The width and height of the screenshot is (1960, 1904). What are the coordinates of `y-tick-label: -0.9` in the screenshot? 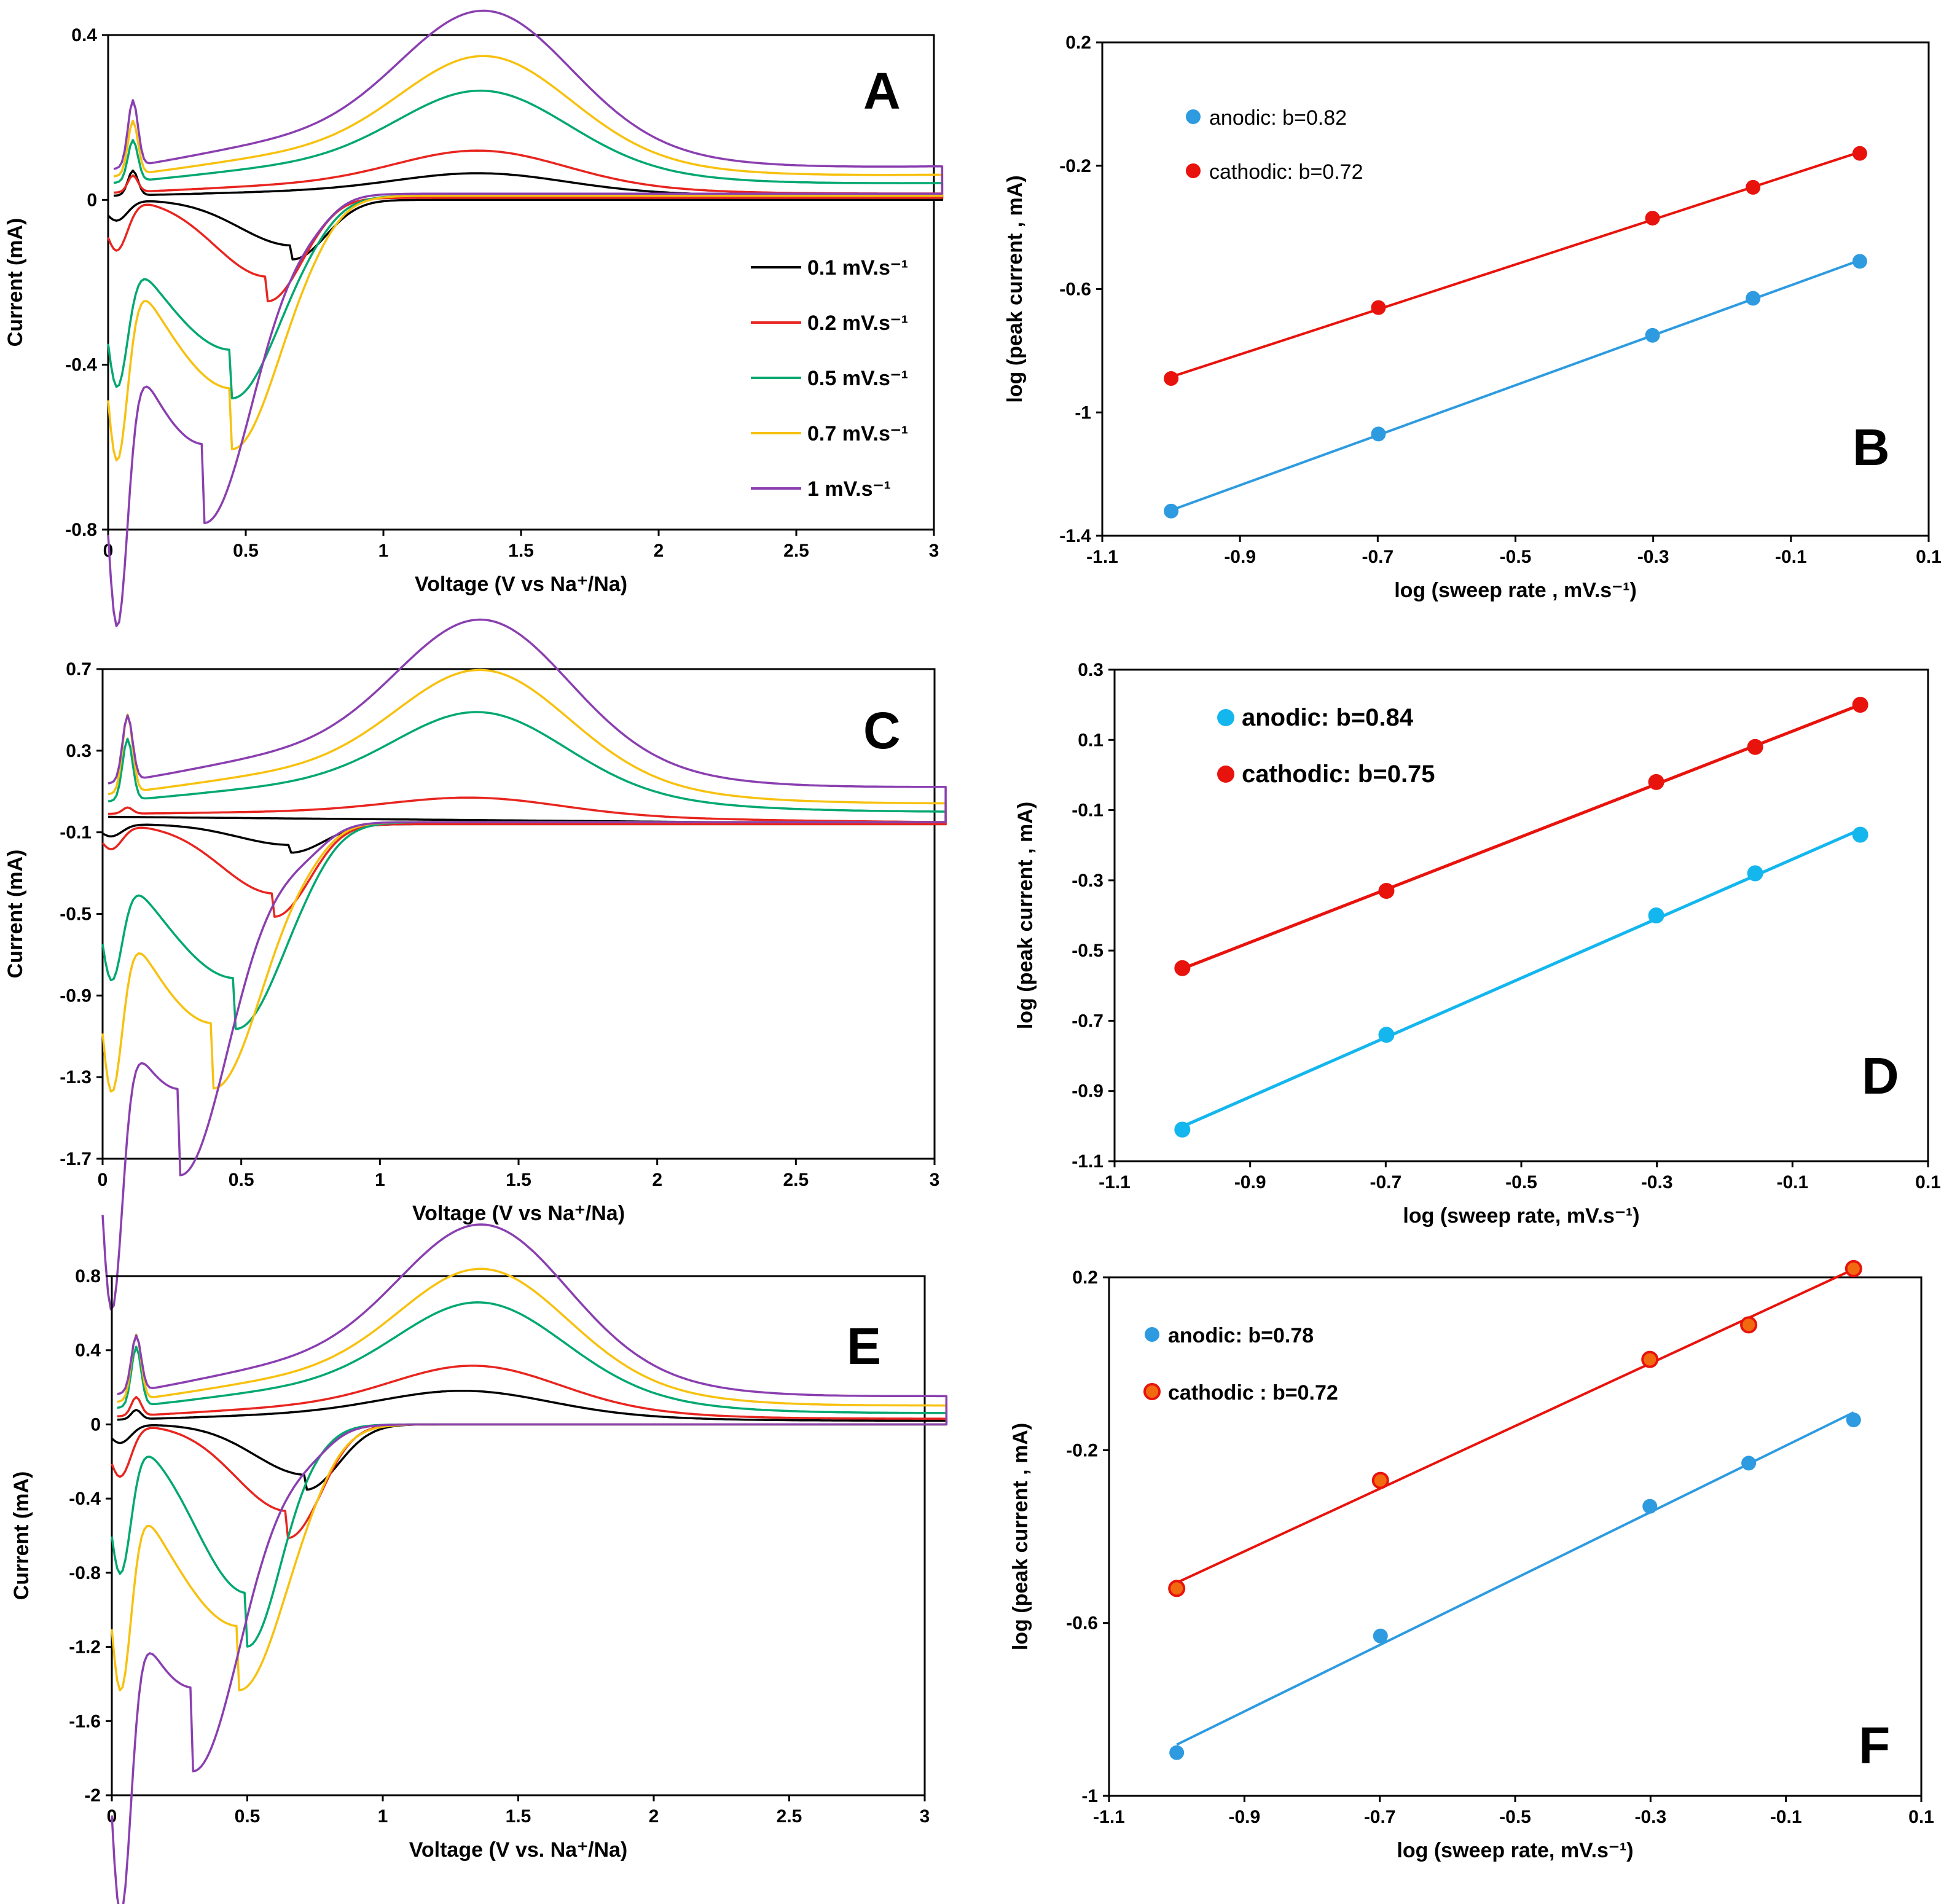 It's located at (1087, 1091).